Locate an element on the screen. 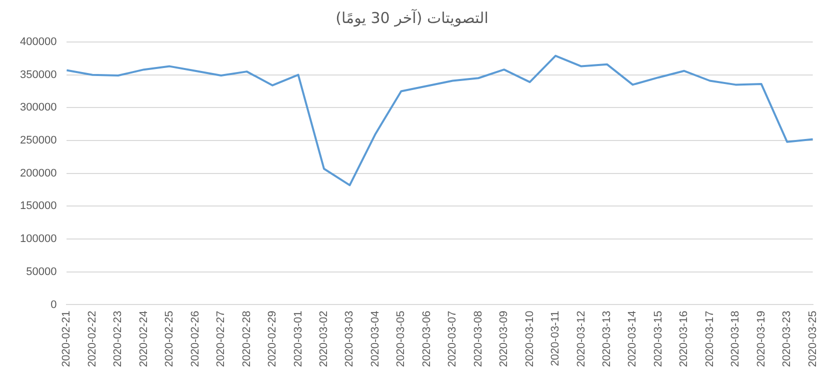 The height and width of the screenshot is (379, 832). x-tick-label: 2020-03-17 is located at coordinates (710, 339).